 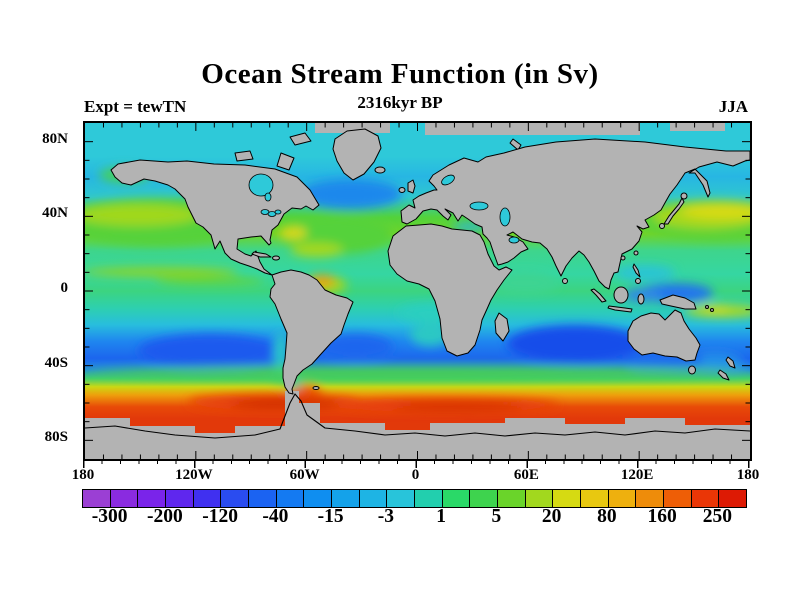 What do you see at coordinates (411, 186) in the screenshot?
I see `british-isles` at bounding box center [411, 186].